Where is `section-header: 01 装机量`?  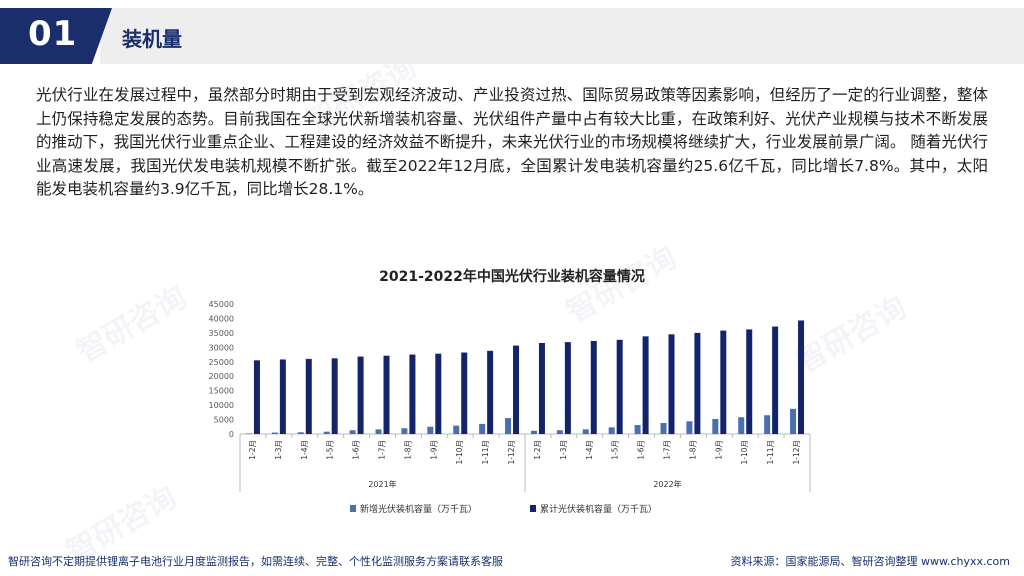 section-header: 01 装机量 is located at coordinates (512, 36).